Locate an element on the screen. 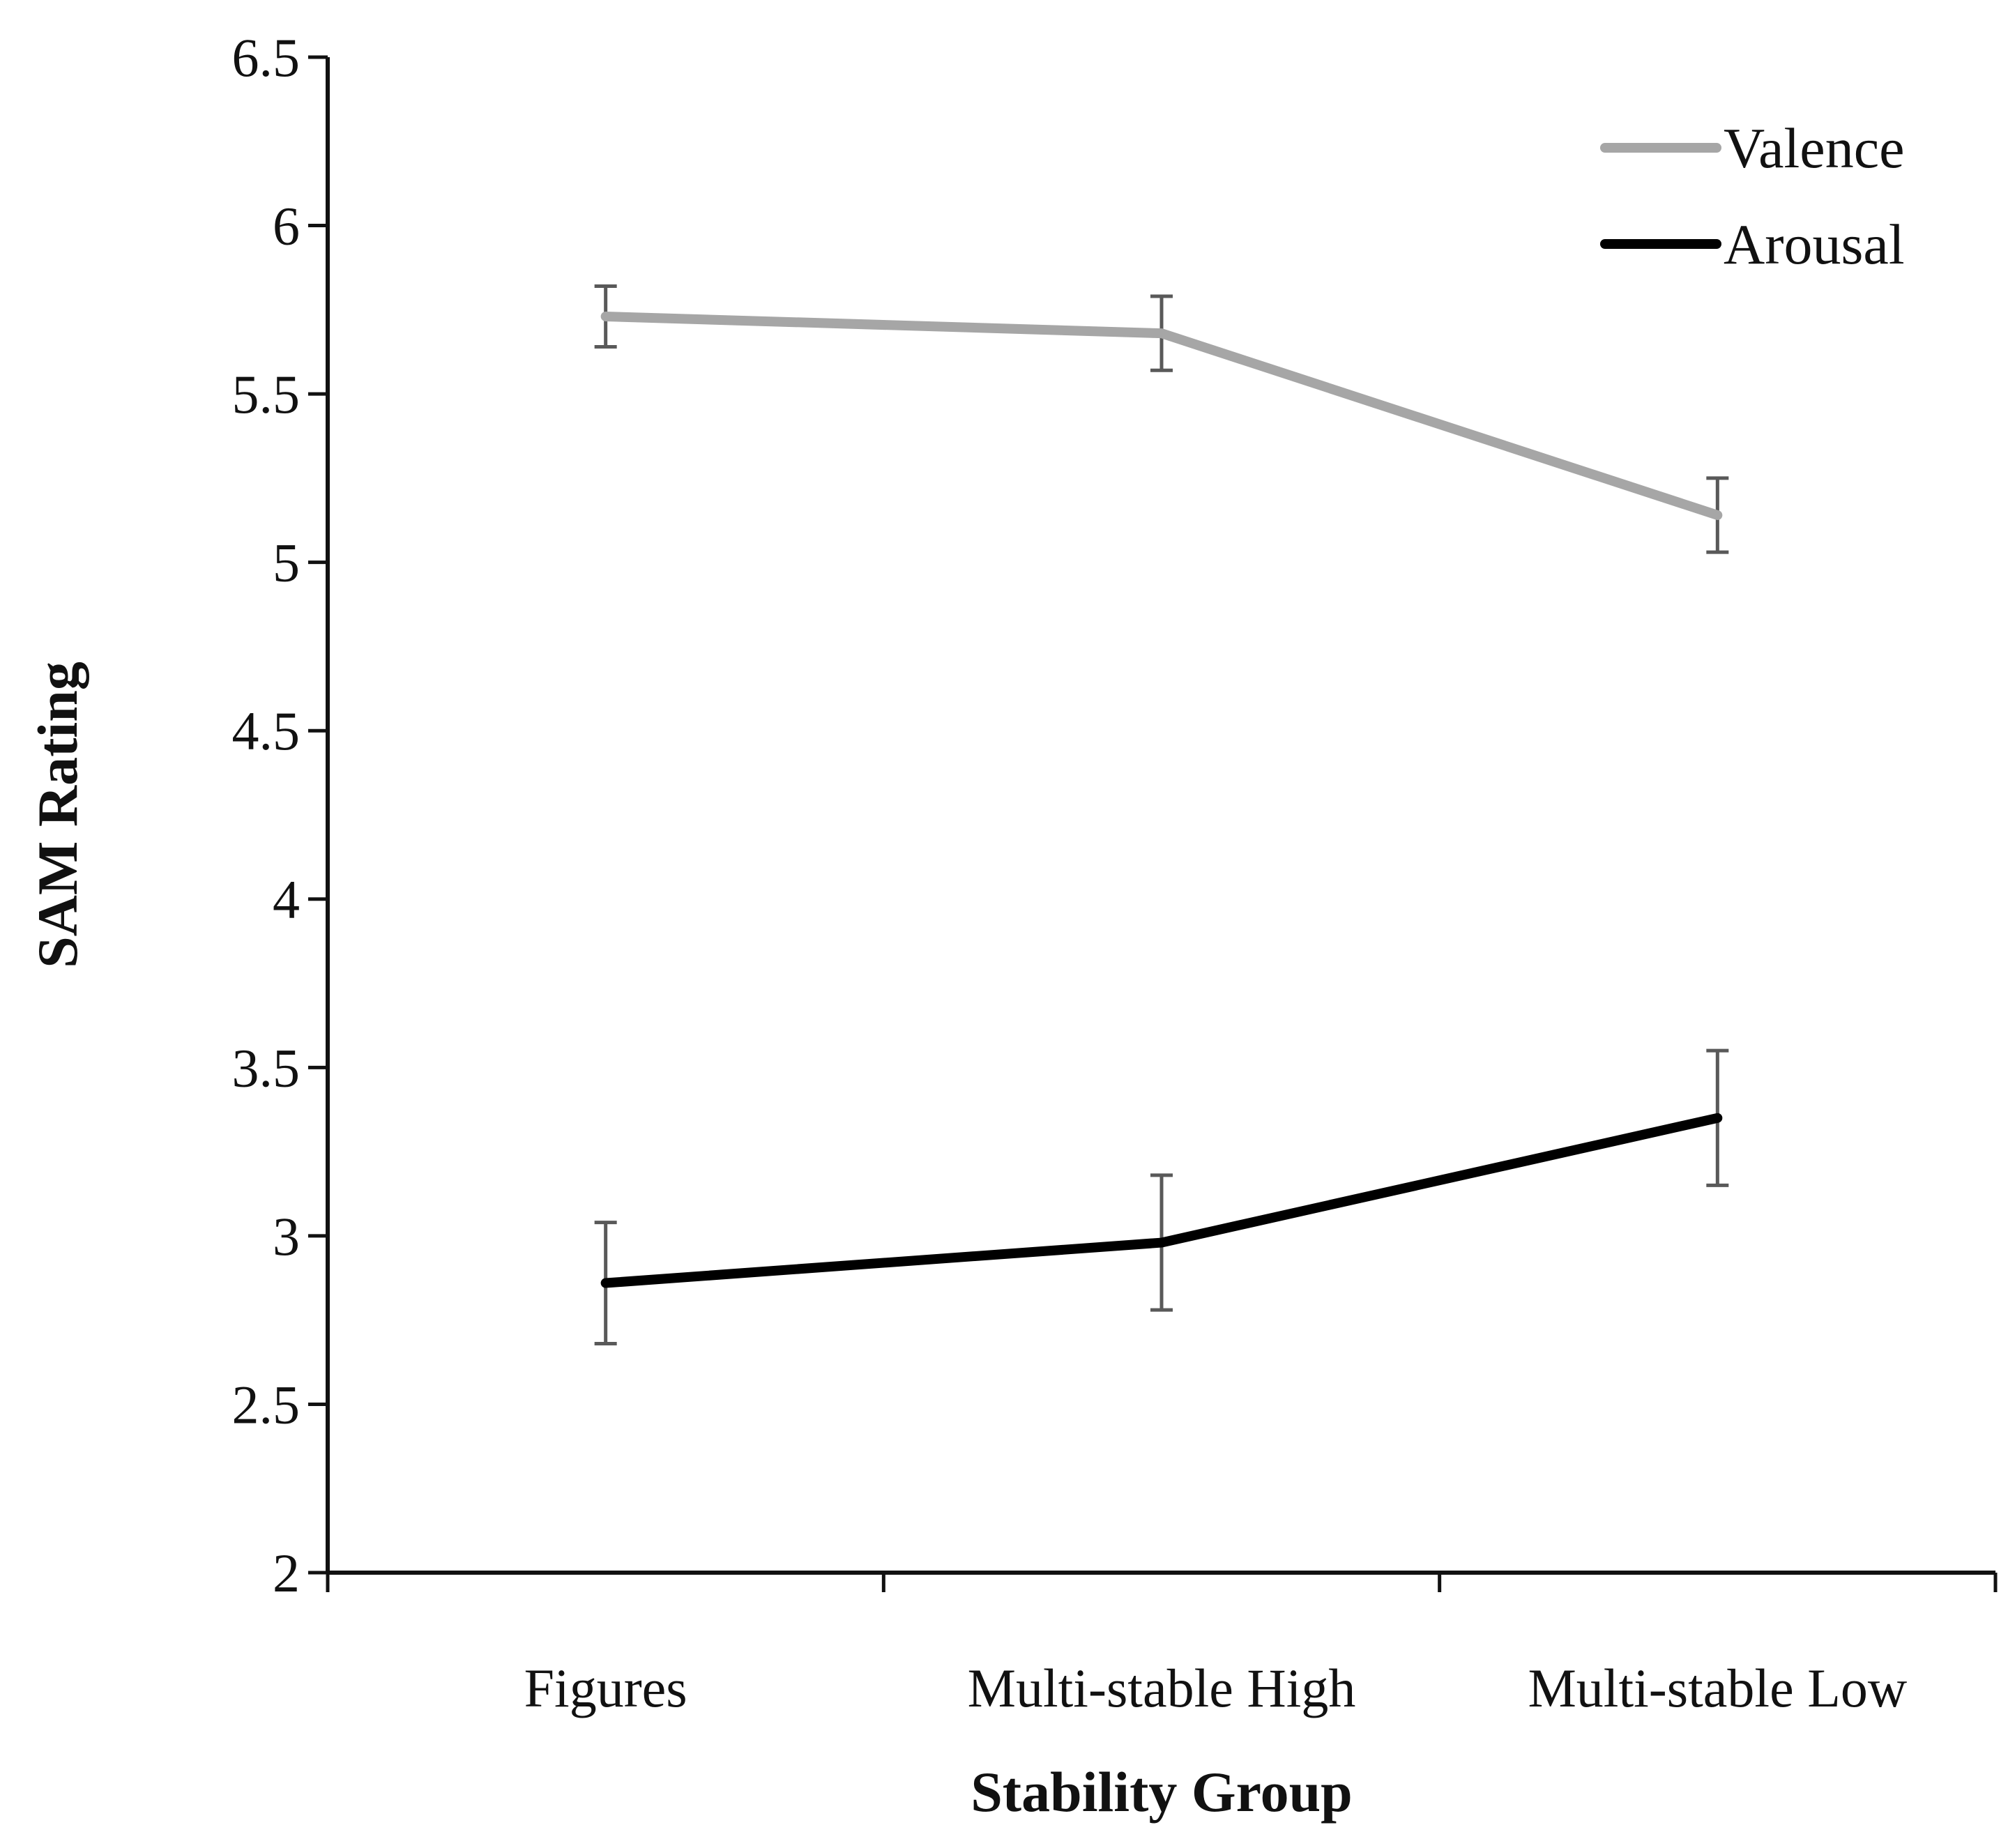 This screenshot has width=2008, height=1848. x-axis-title: Stability Group is located at coordinates (1162, 1792).